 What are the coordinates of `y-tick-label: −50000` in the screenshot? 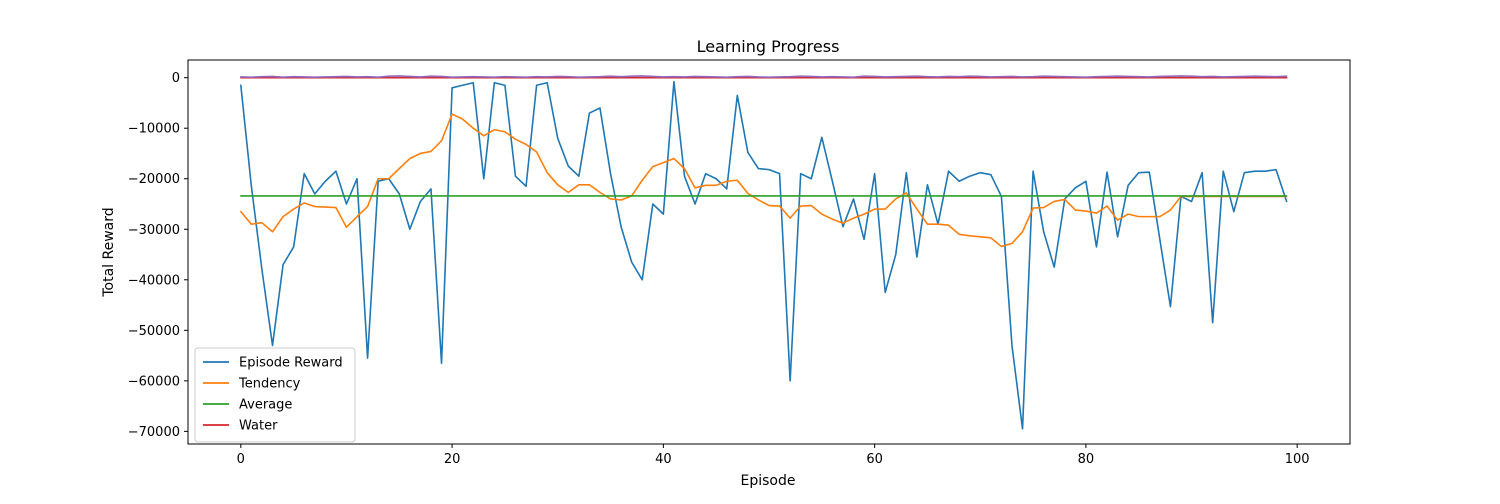 It's located at (154, 331).